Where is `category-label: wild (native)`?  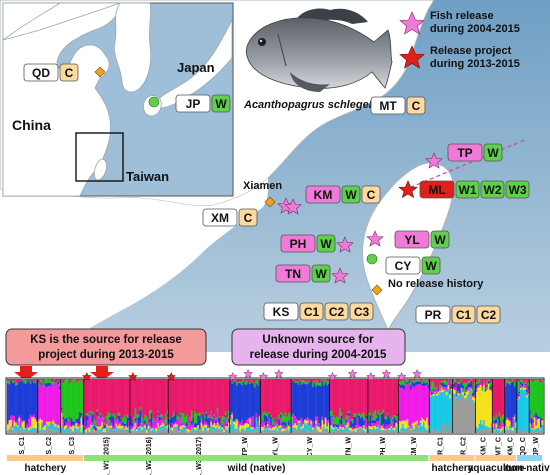
category-label: wild (native) is located at coordinates (256, 468).